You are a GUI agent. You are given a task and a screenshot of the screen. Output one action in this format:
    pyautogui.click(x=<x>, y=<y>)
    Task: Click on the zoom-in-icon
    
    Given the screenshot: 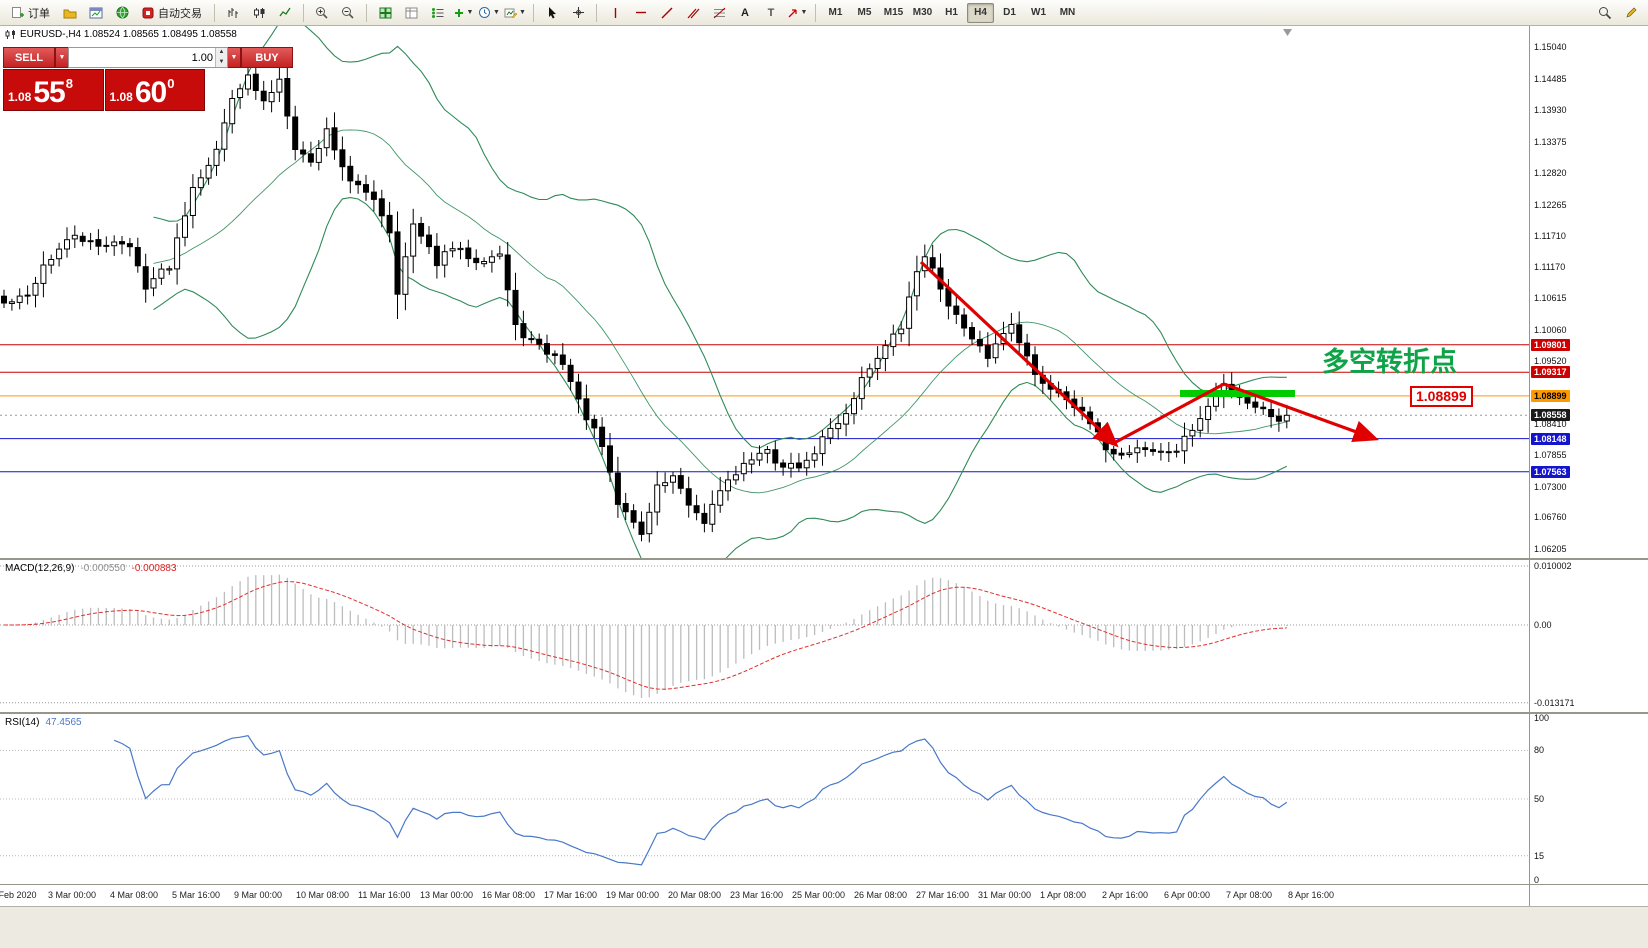 What is the action you would take?
    pyautogui.click(x=322, y=12)
    